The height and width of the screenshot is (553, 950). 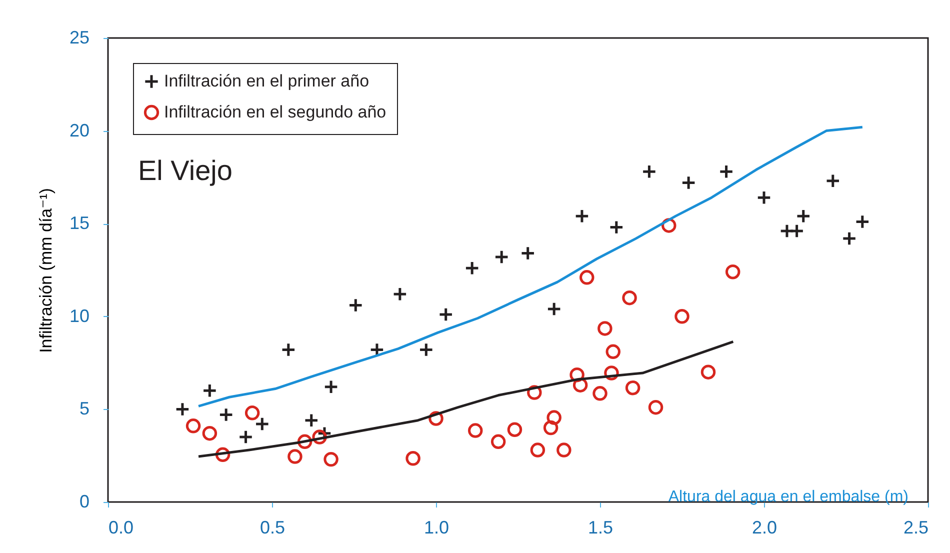 What do you see at coordinates (79, 38) in the screenshot?
I see `y-tick-label: 25` at bounding box center [79, 38].